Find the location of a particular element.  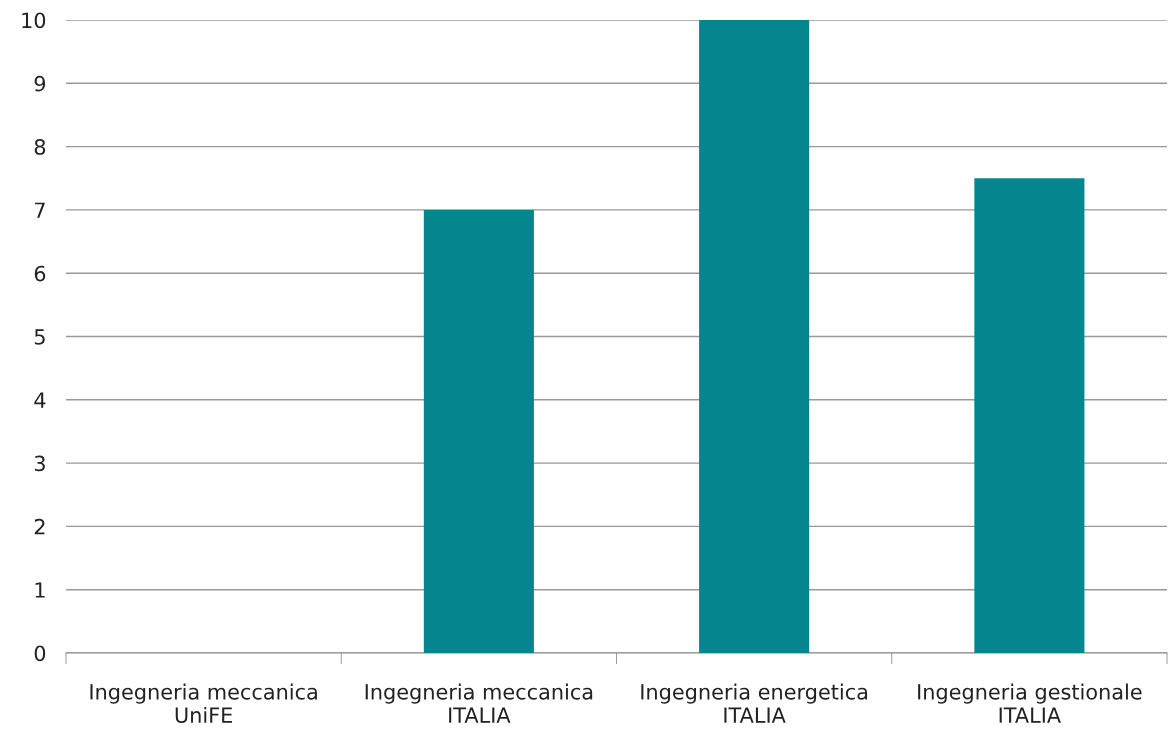

y-tick-label: 6 is located at coordinates (40, 273).